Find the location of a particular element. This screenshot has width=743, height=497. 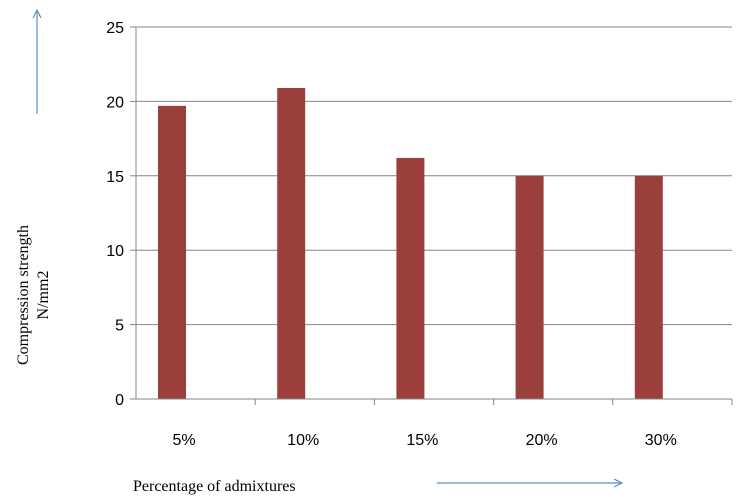

x-tick-label: 30% is located at coordinates (661, 440).